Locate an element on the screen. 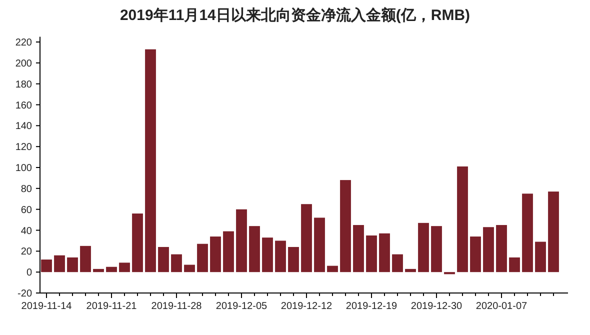  y-tick-label: 80 is located at coordinates (26, 189).